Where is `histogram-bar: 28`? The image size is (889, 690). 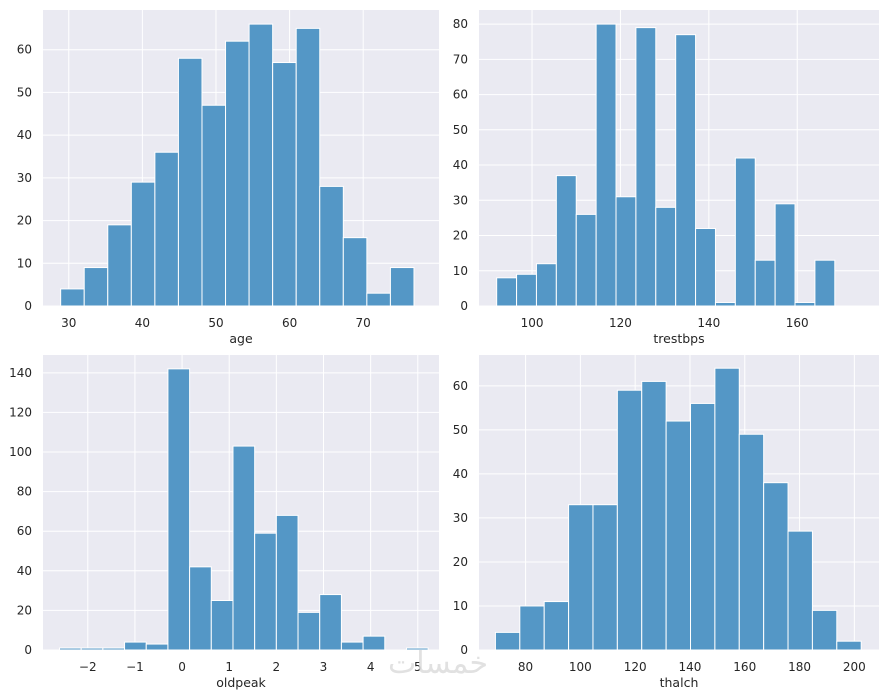
histogram-bar: 28 is located at coordinates (330, 622).